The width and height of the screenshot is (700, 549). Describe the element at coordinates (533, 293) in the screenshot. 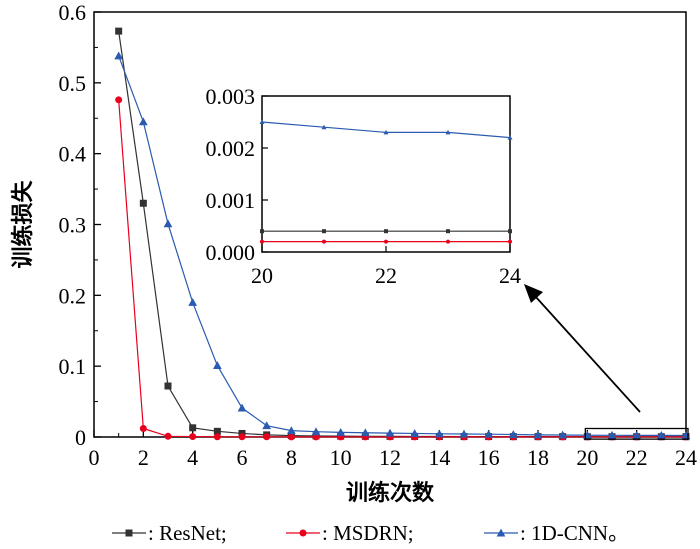

I see `zoom-arrow-head` at that location.